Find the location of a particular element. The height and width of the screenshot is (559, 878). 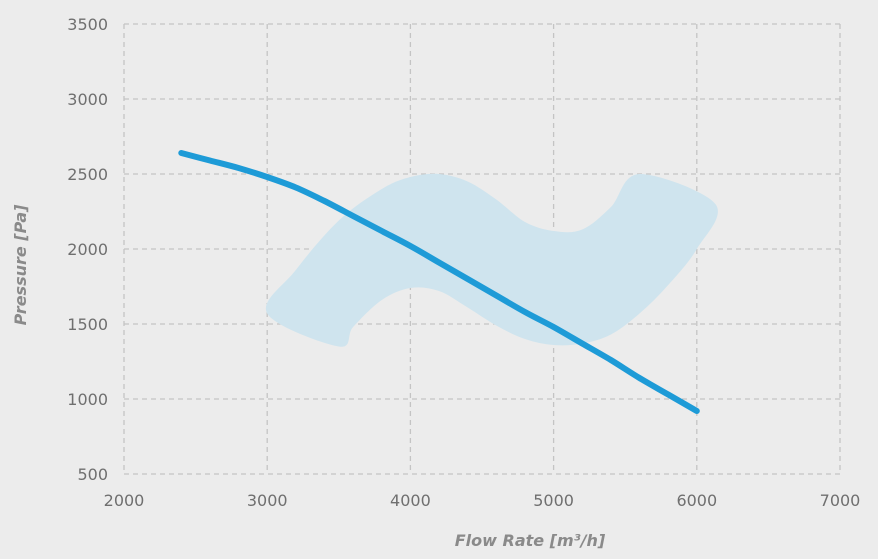

x-tick-label: 3000 is located at coordinates (267, 500).